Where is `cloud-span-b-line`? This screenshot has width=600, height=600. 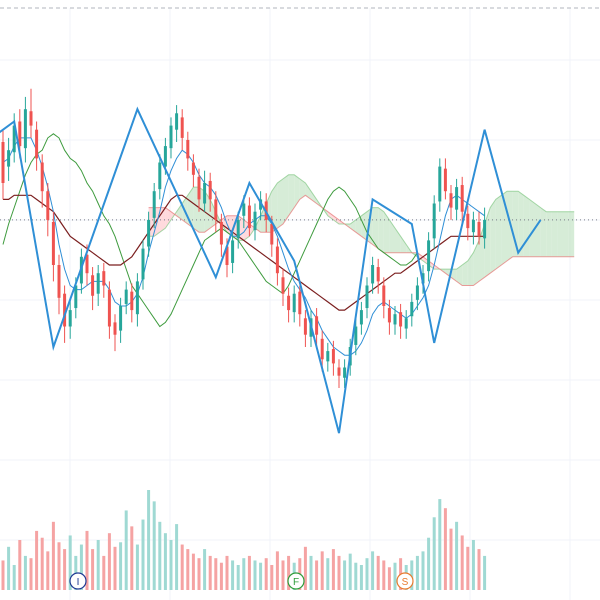 cloud-span-b-line is located at coordinates (361, 240).